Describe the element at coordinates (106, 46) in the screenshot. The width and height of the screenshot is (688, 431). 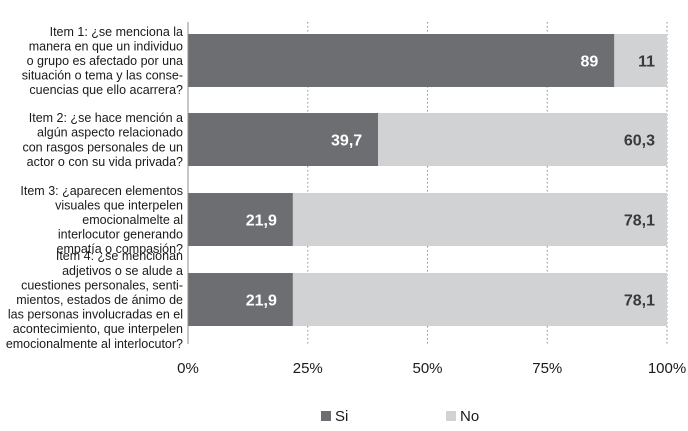
I see `category-label-line: manera en que un individuo` at that location.